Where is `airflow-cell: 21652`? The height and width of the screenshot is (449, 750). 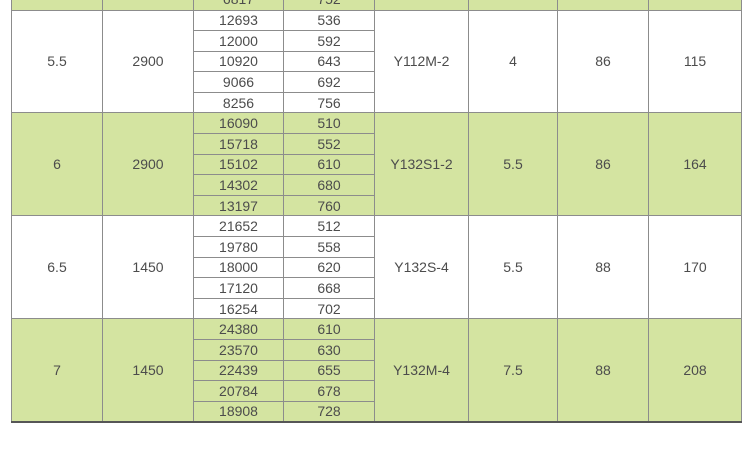 airflow-cell: 21652 is located at coordinates (238, 226).